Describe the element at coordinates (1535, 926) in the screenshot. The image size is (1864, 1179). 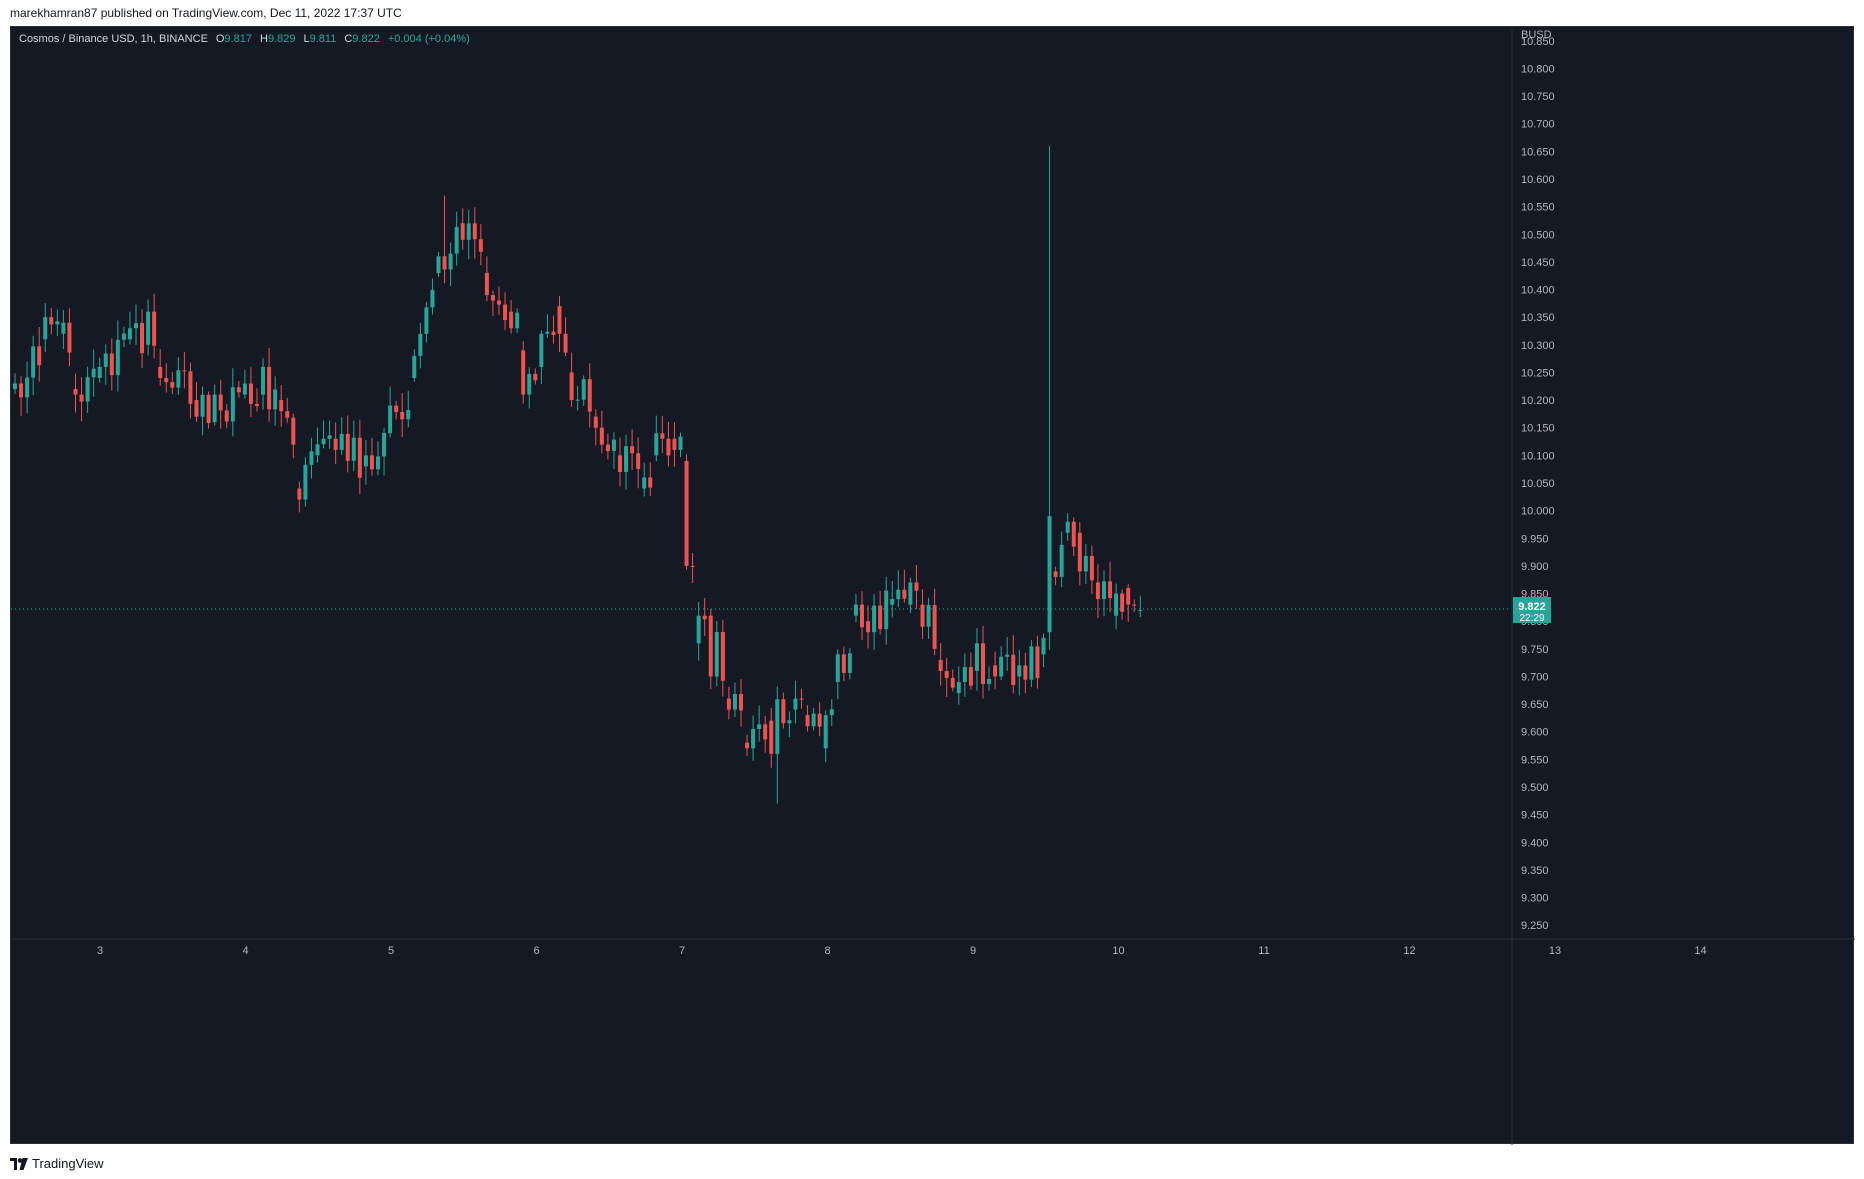
I see `y-tick-label: 9.250` at that location.